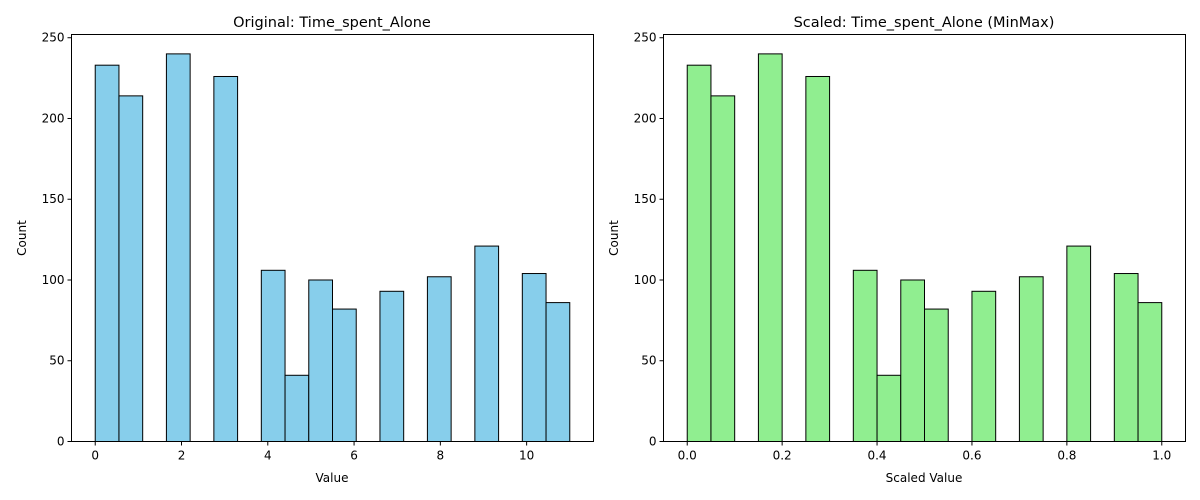 The width and height of the screenshot is (1200, 500). Describe the element at coordinates (971, 456) in the screenshot. I see `x-tick-label: 0.6` at that location.